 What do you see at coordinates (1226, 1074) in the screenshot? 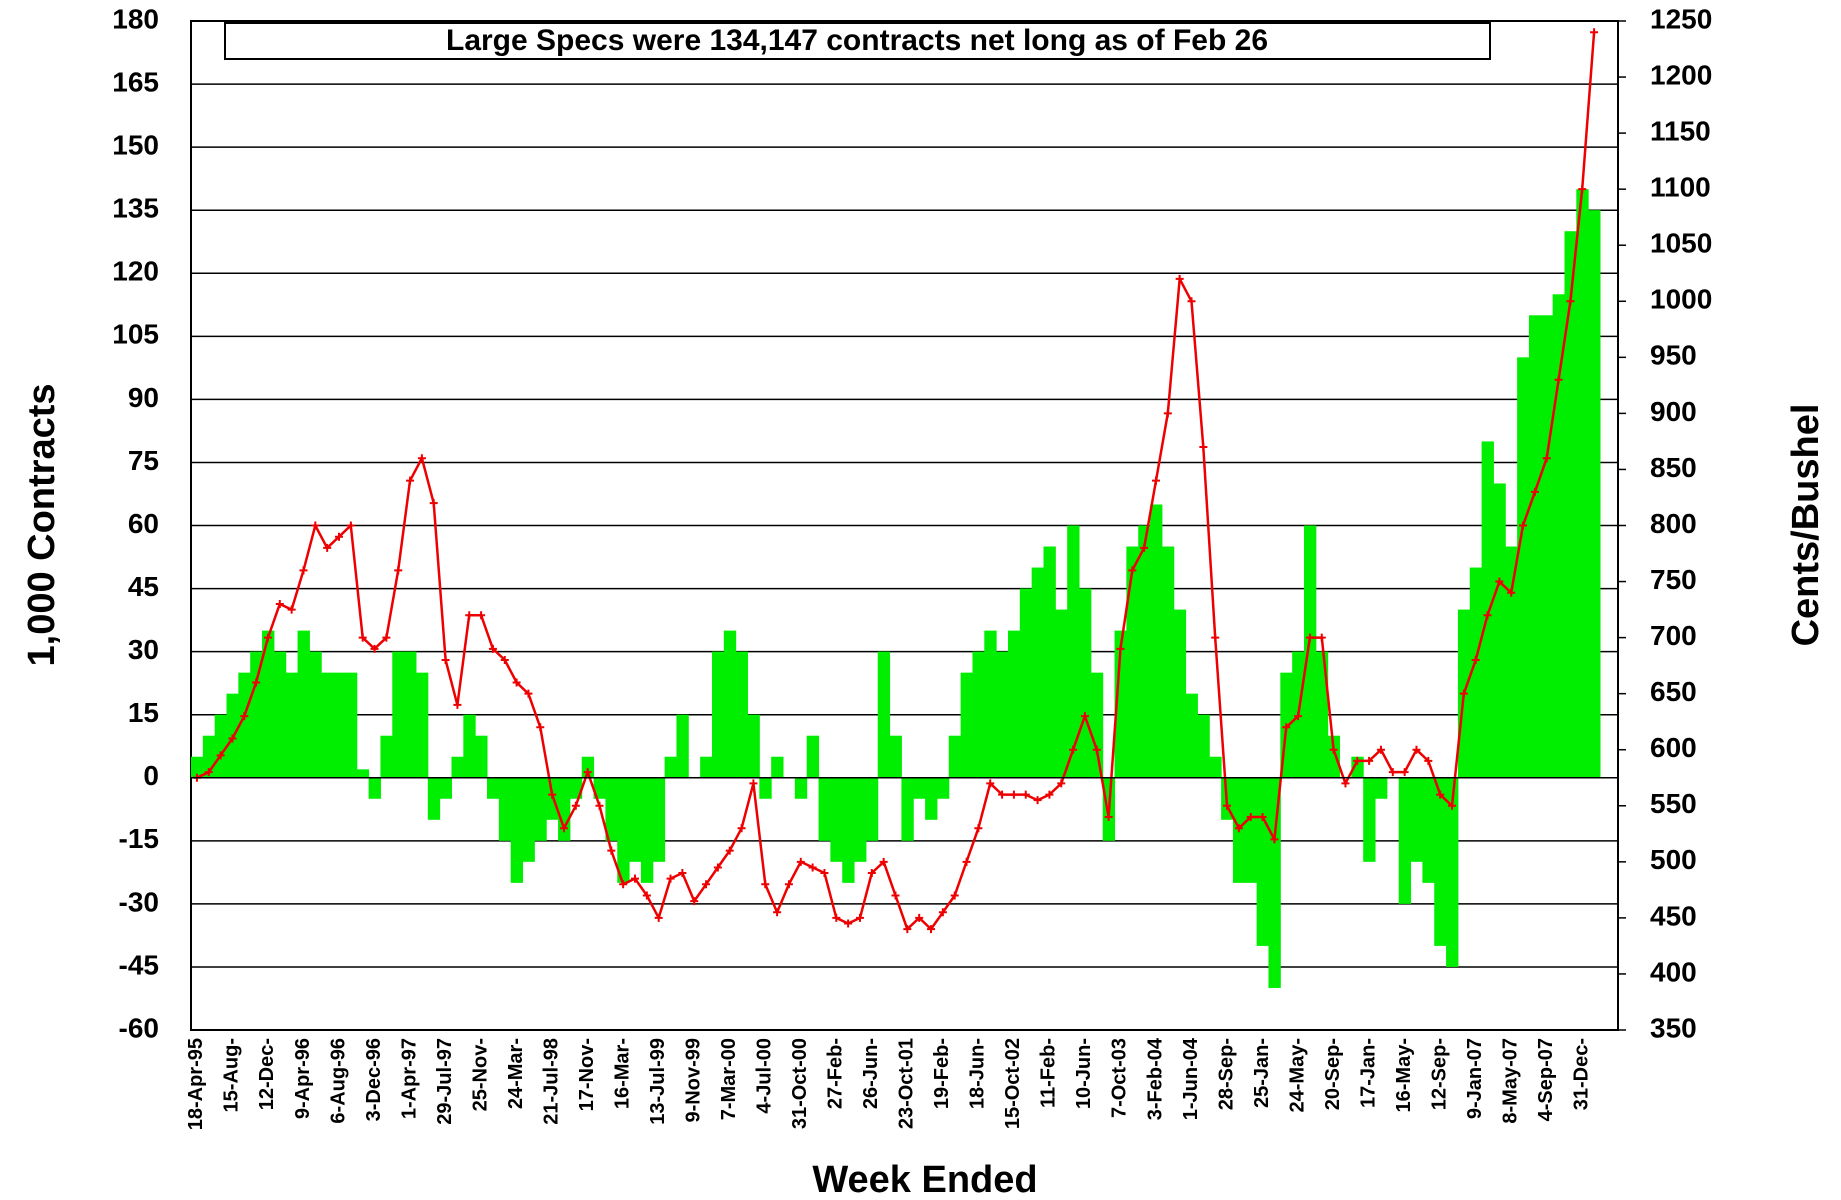
I see `x-tick-label: 28-Sep-` at bounding box center [1226, 1074].